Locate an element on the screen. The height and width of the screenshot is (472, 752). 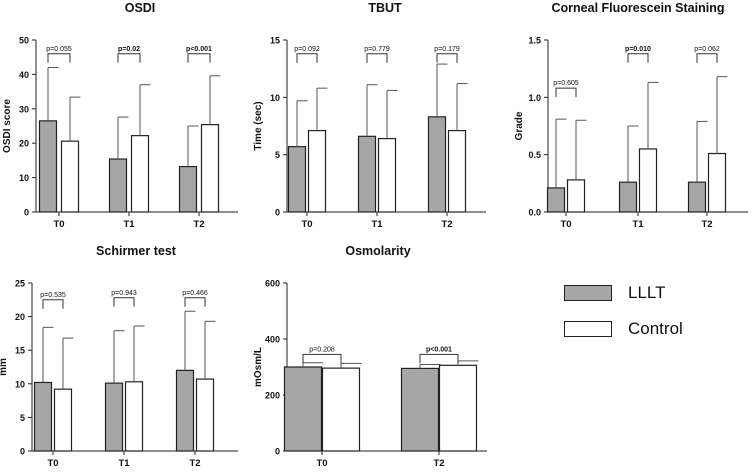
y-tick-label: 30 is located at coordinates (24, 109).